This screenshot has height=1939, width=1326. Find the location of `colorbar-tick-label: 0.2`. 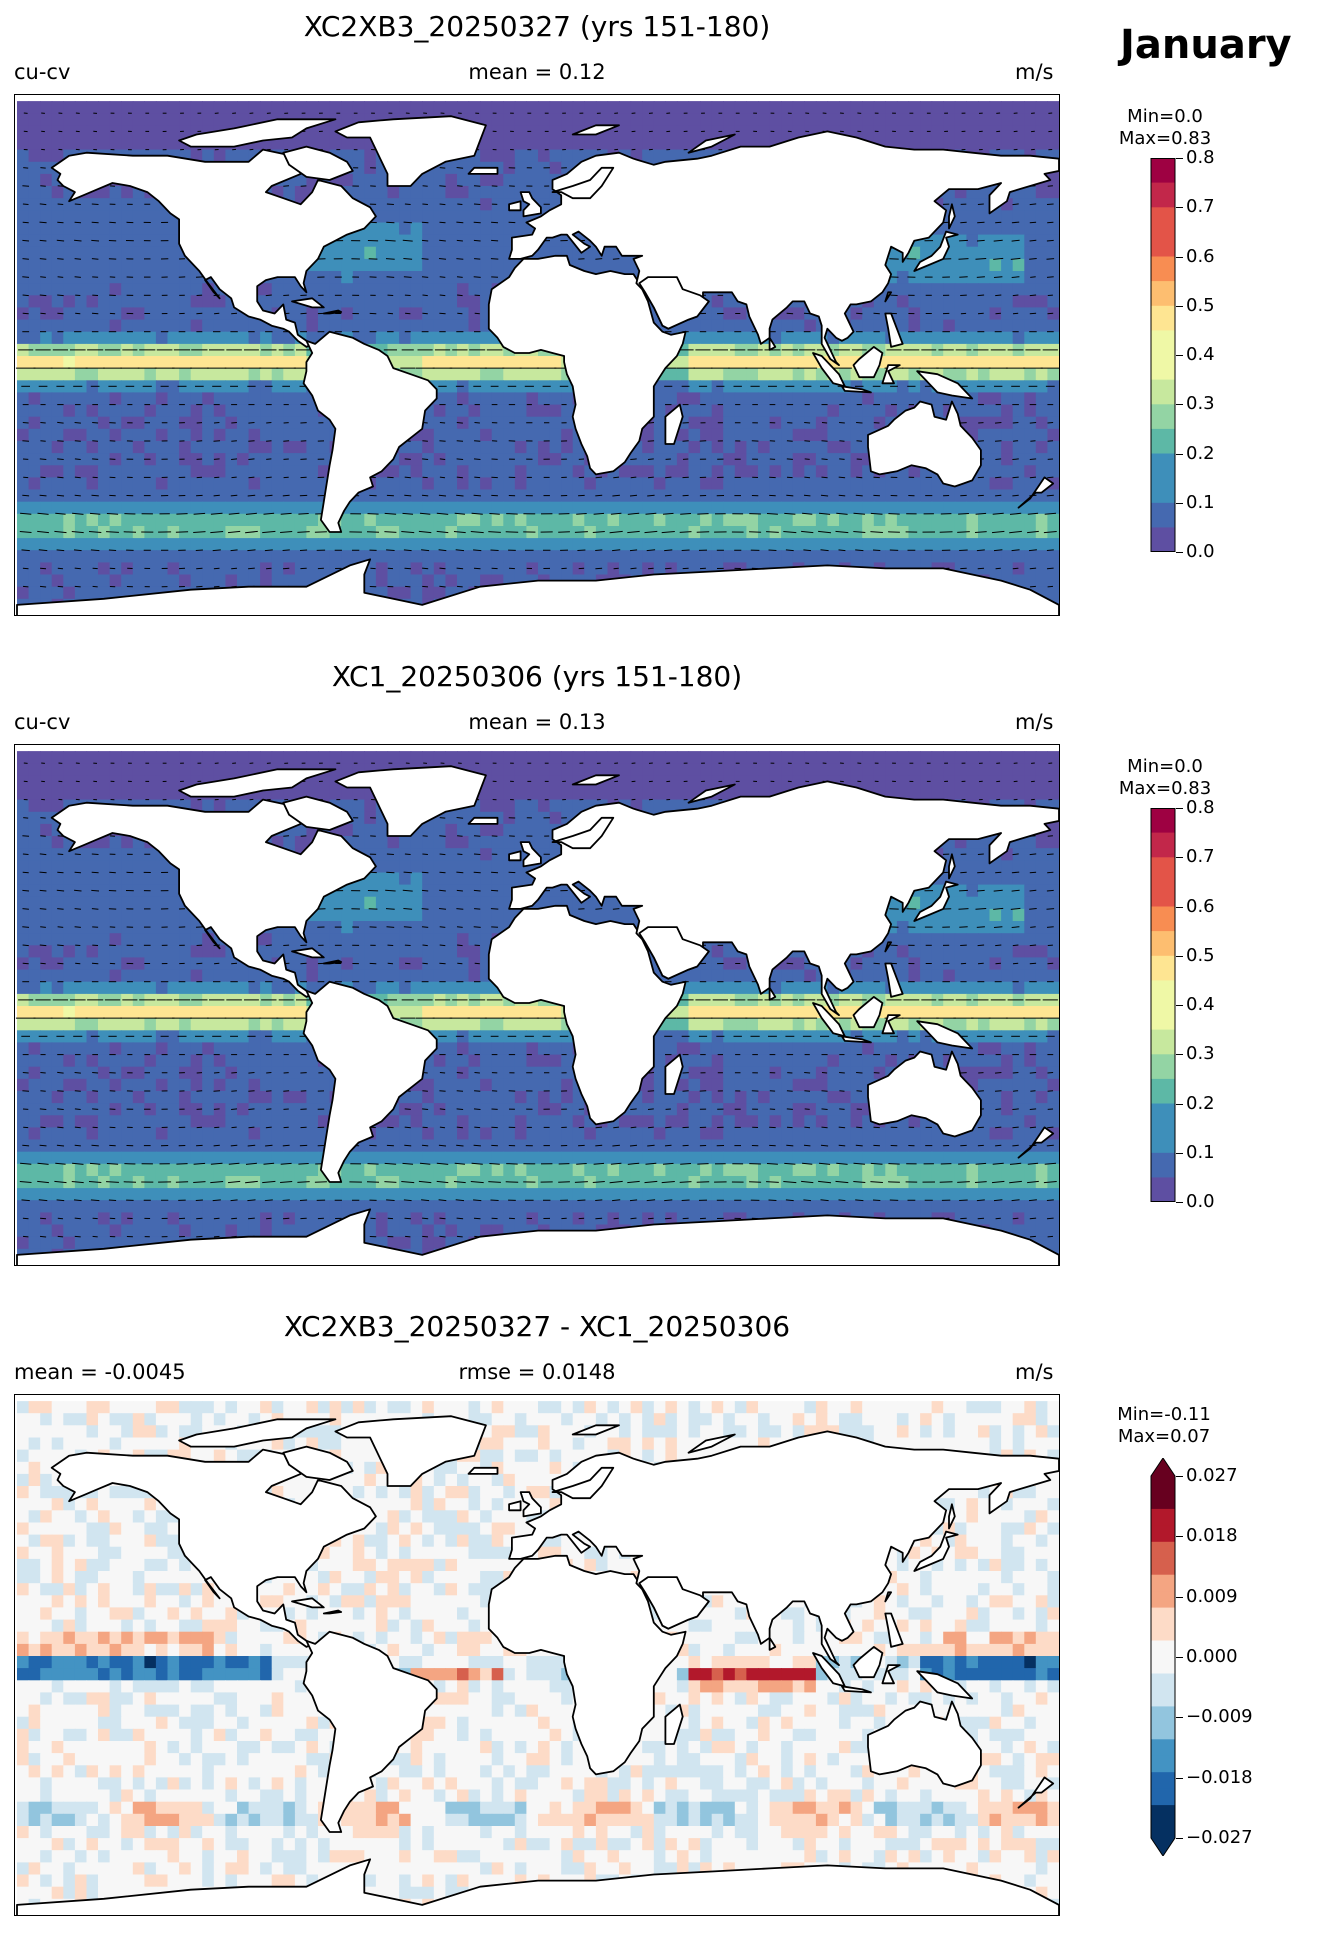

colorbar-tick-label: 0.2 is located at coordinates (1200, 453).